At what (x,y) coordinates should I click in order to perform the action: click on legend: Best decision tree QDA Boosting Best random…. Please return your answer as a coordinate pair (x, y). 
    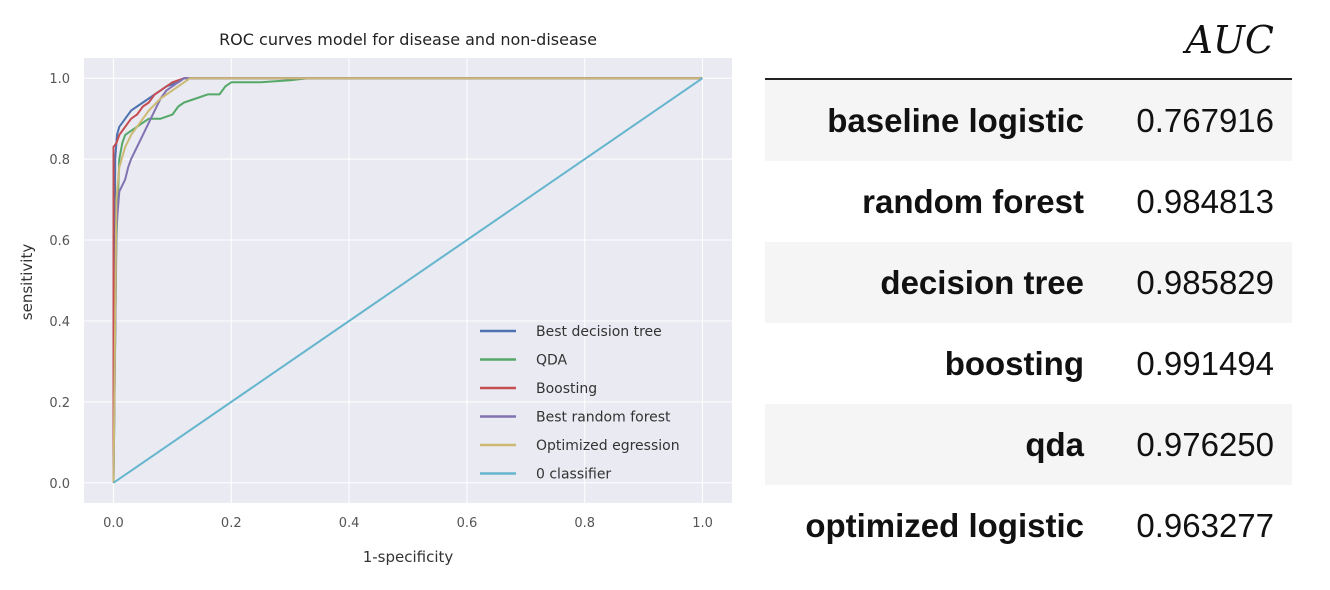
    Looking at the image, I should click on (580, 403).